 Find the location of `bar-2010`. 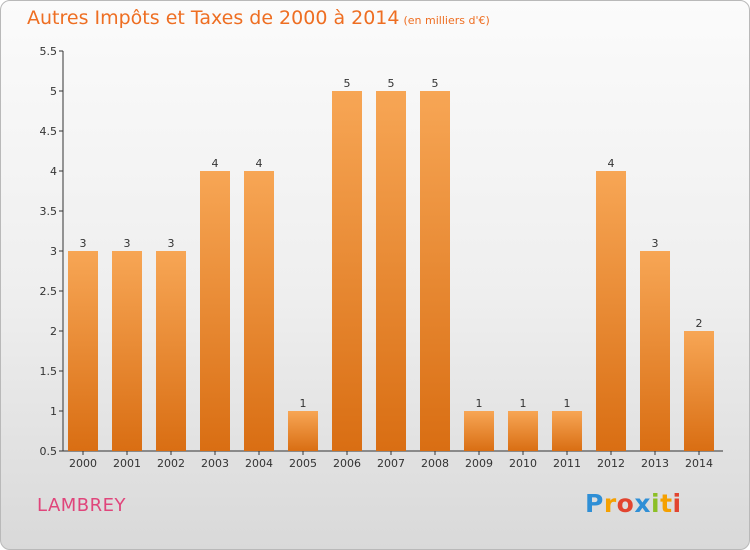

bar-2010 is located at coordinates (523, 431).